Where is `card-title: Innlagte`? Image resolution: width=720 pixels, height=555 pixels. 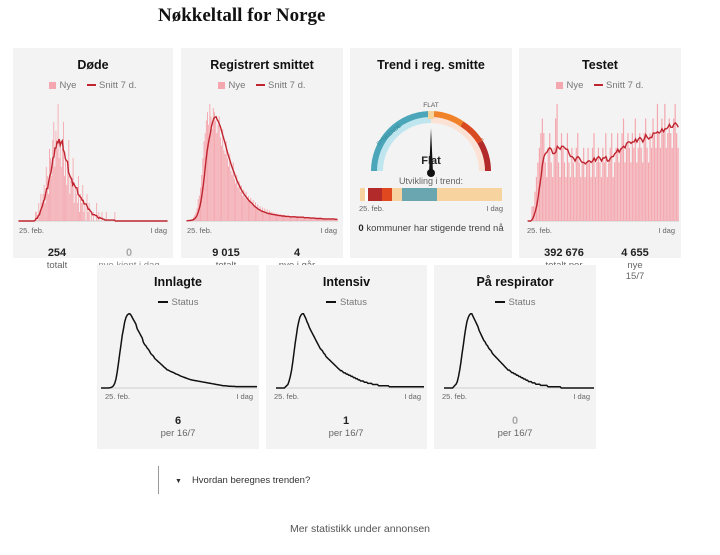 card-title: Innlagte is located at coordinates (178, 282).